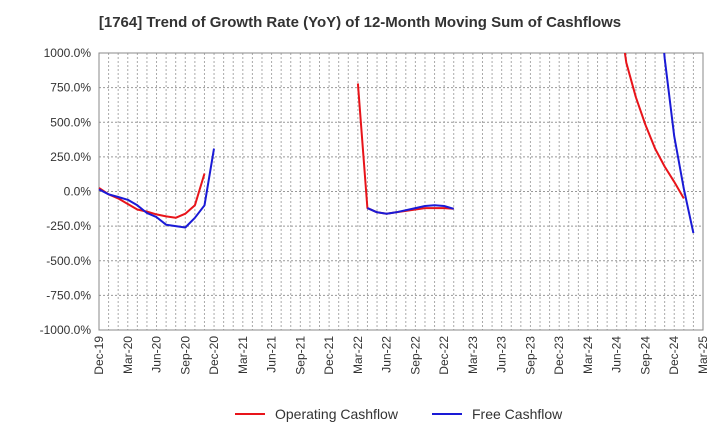 The width and height of the screenshot is (720, 440). I want to click on legend: Operating Cashflow Free Cashflow, so click(399, 414).